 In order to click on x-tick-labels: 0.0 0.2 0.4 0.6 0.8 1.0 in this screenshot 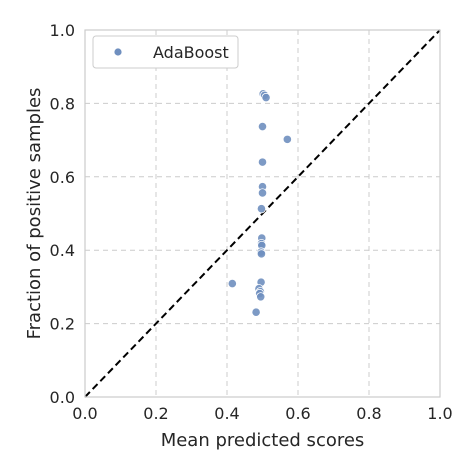, I will do `click(262, 413)`.